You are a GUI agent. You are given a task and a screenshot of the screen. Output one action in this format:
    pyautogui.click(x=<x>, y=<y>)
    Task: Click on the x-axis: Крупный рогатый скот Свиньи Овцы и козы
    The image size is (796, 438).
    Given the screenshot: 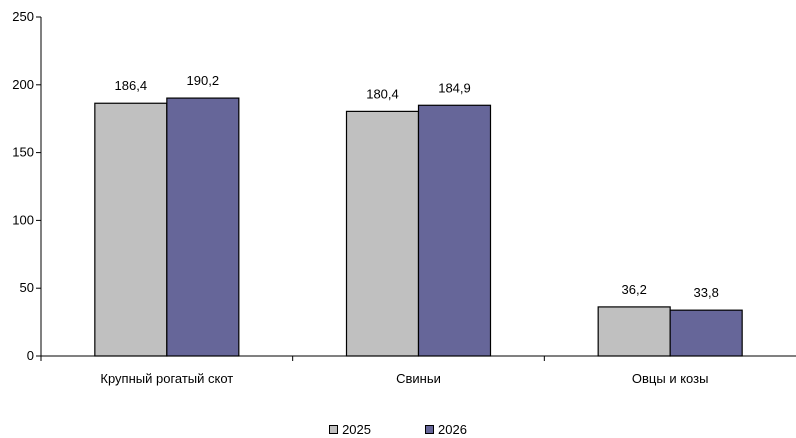 What is the action you would take?
    pyautogui.click(x=418, y=371)
    